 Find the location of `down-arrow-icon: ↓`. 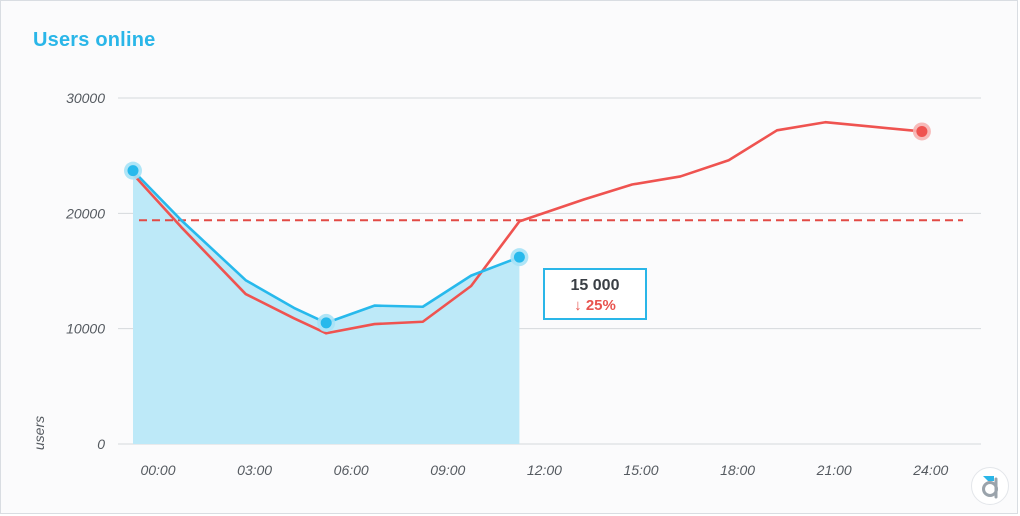

down-arrow-icon: ↓ is located at coordinates (578, 305).